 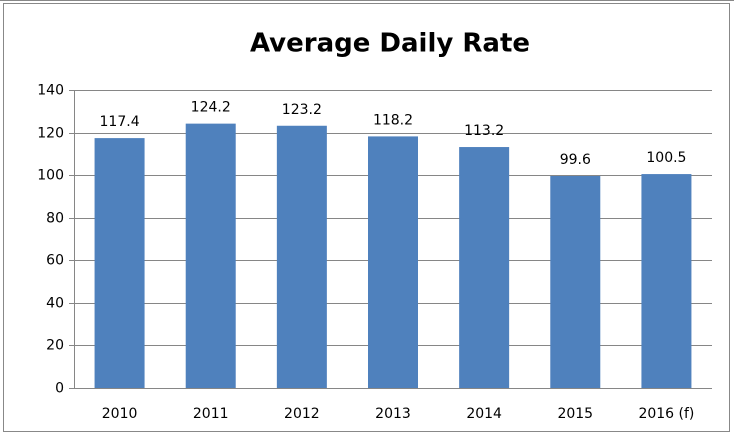 I want to click on x-tick-label: 2011, so click(x=211, y=414).